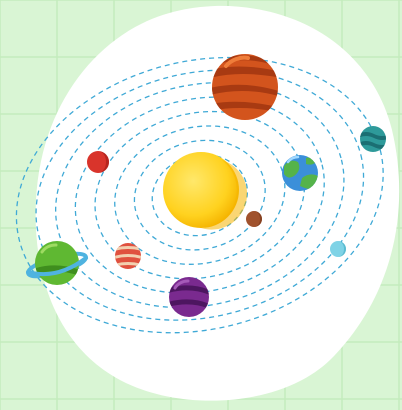 This screenshot has height=410, width=402. What do you see at coordinates (205, 191) in the screenshot?
I see `sun-icon` at bounding box center [205, 191].